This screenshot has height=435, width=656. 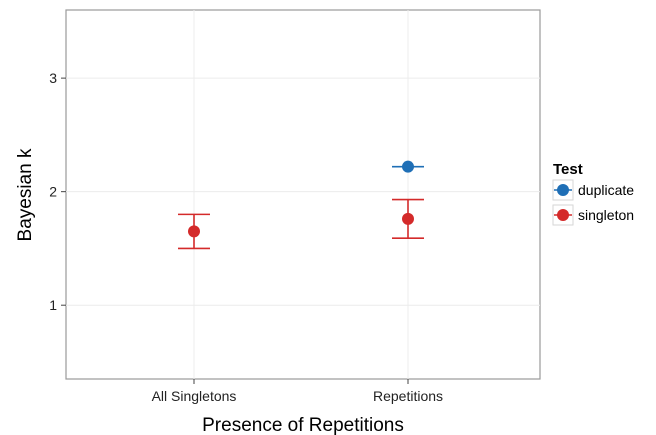 I want to click on y-tick-label: 2, so click(x=53, y=192).